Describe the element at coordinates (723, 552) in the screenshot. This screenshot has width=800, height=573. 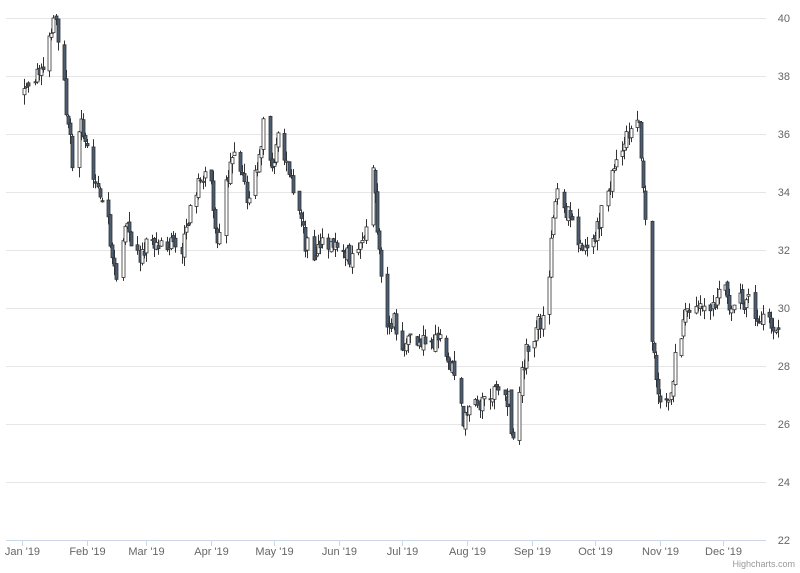
I see `x-tick-label: Dec '19` at that location.